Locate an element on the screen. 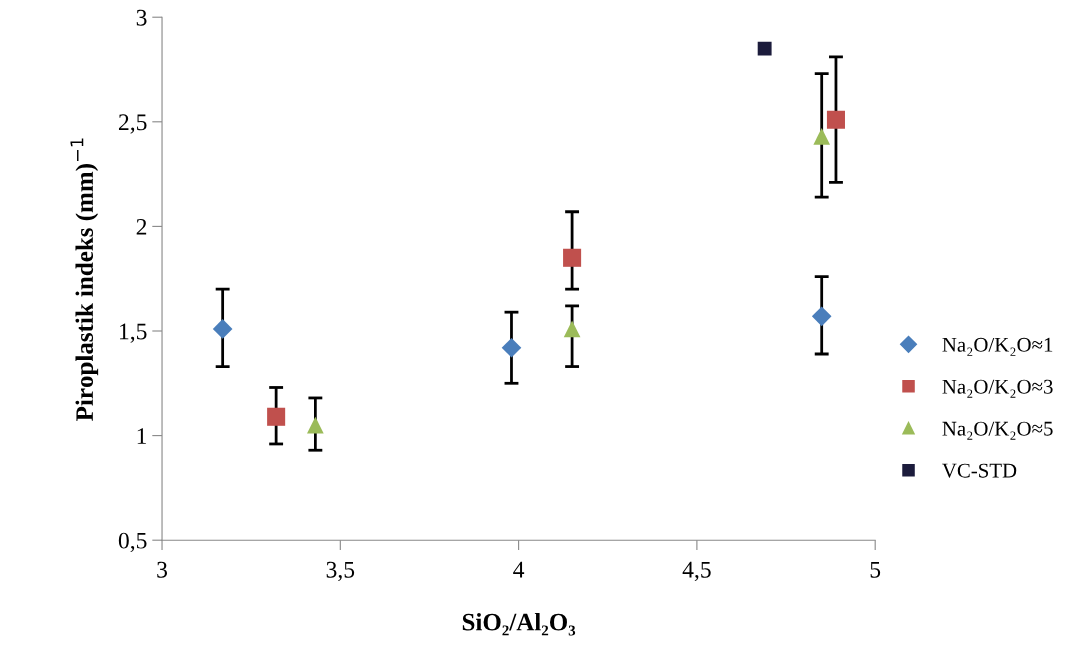  y-tick-label: 2 is located at coordinates (141, 226).